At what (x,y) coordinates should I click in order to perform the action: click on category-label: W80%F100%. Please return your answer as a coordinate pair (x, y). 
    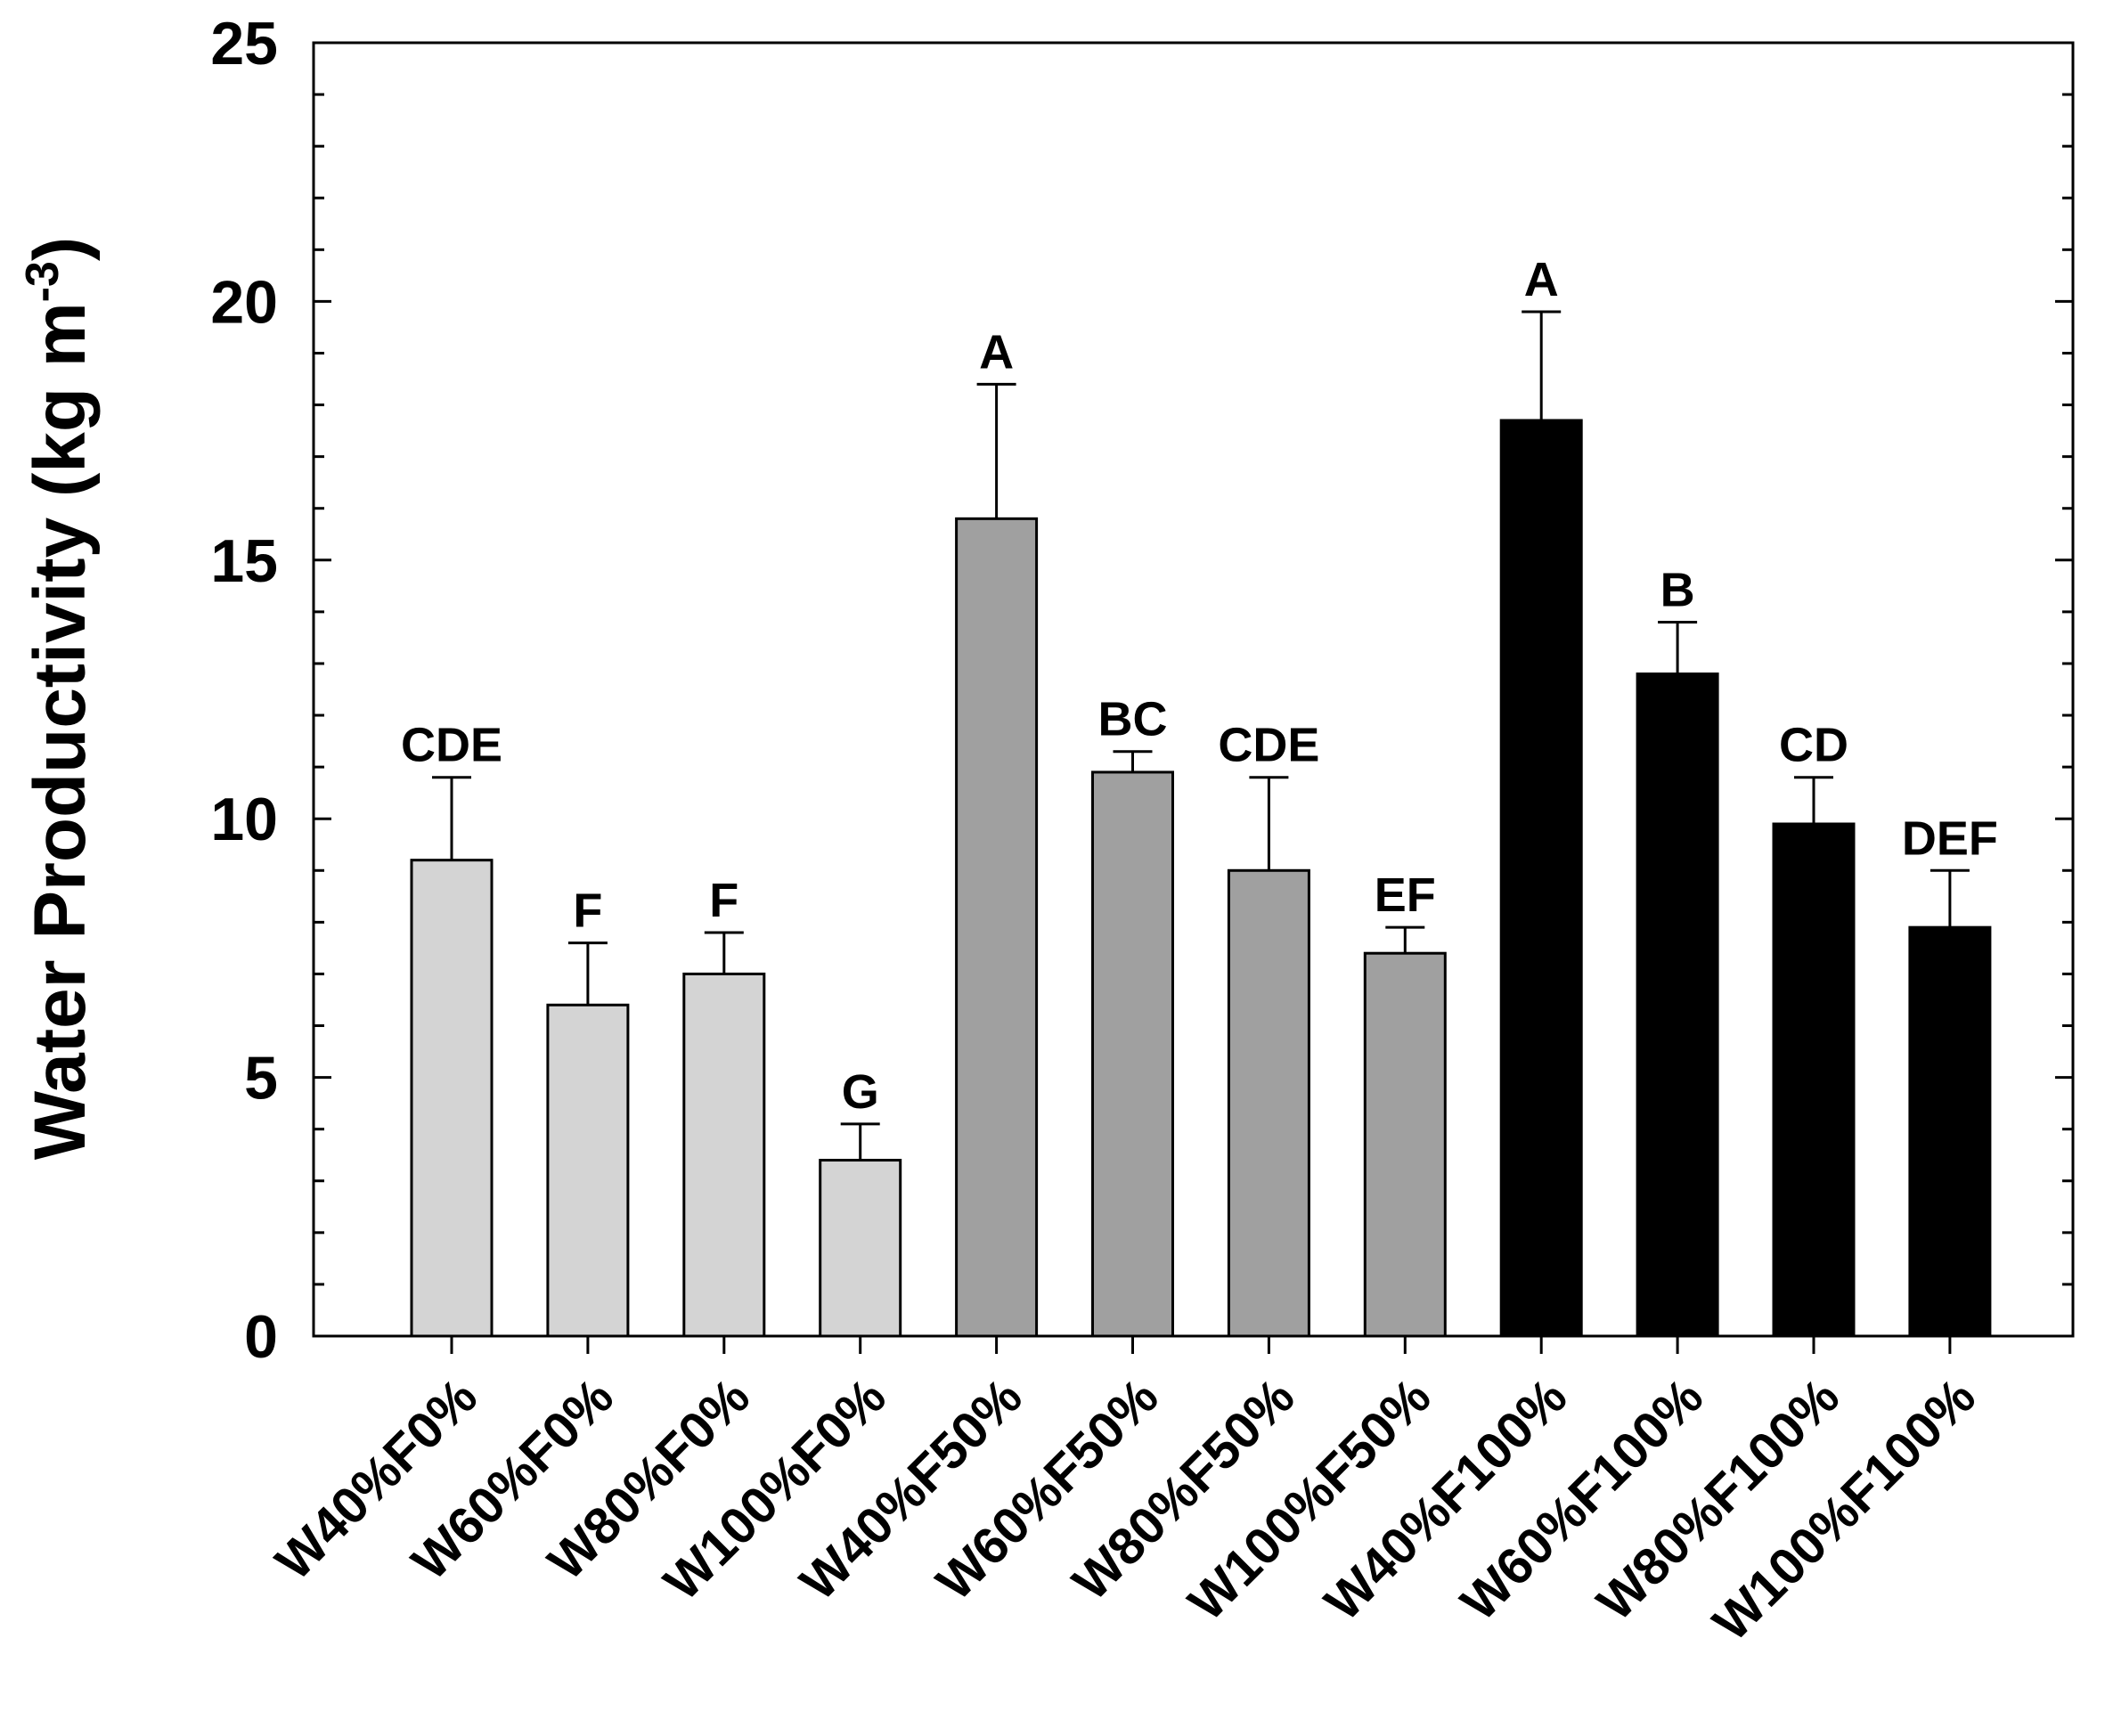
    Looking at the image, I should click on (1718, 1499).